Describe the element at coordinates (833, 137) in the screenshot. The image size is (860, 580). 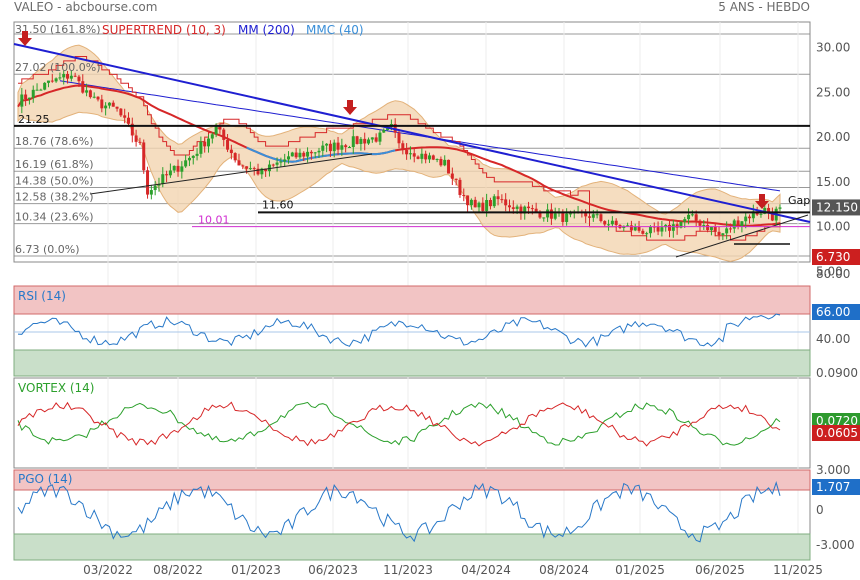
I see `price-axis-tick: 20.00` at that location.